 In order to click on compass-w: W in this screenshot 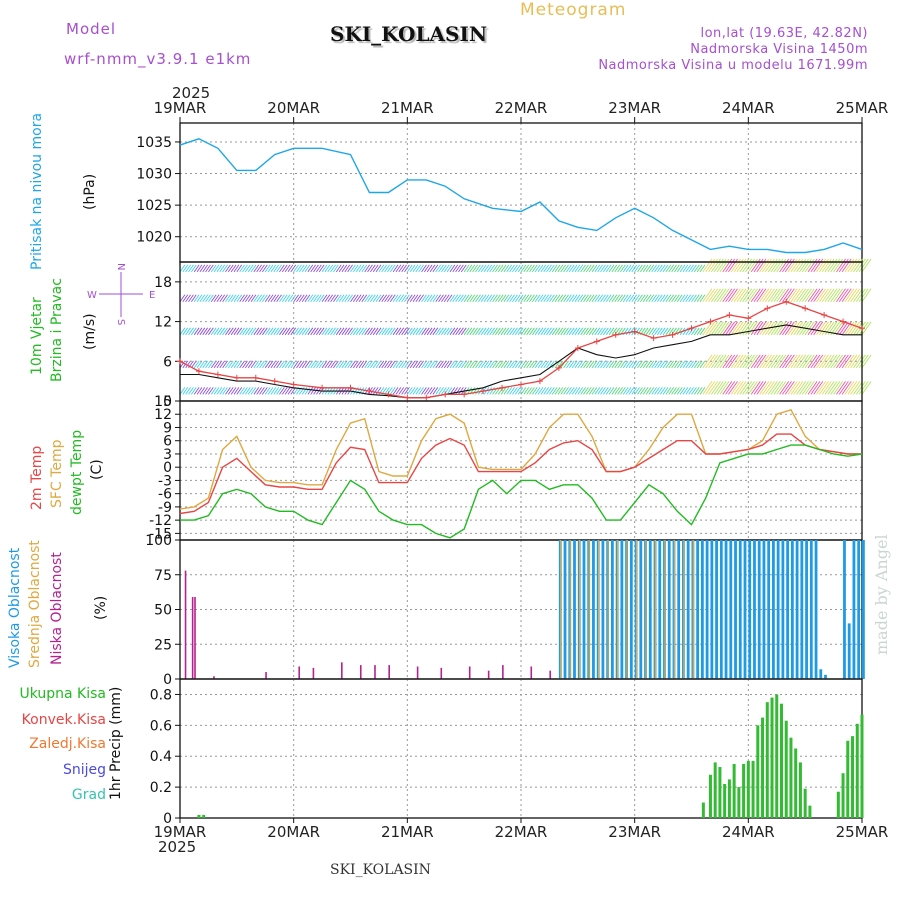, I will do `click(92, 295)`.